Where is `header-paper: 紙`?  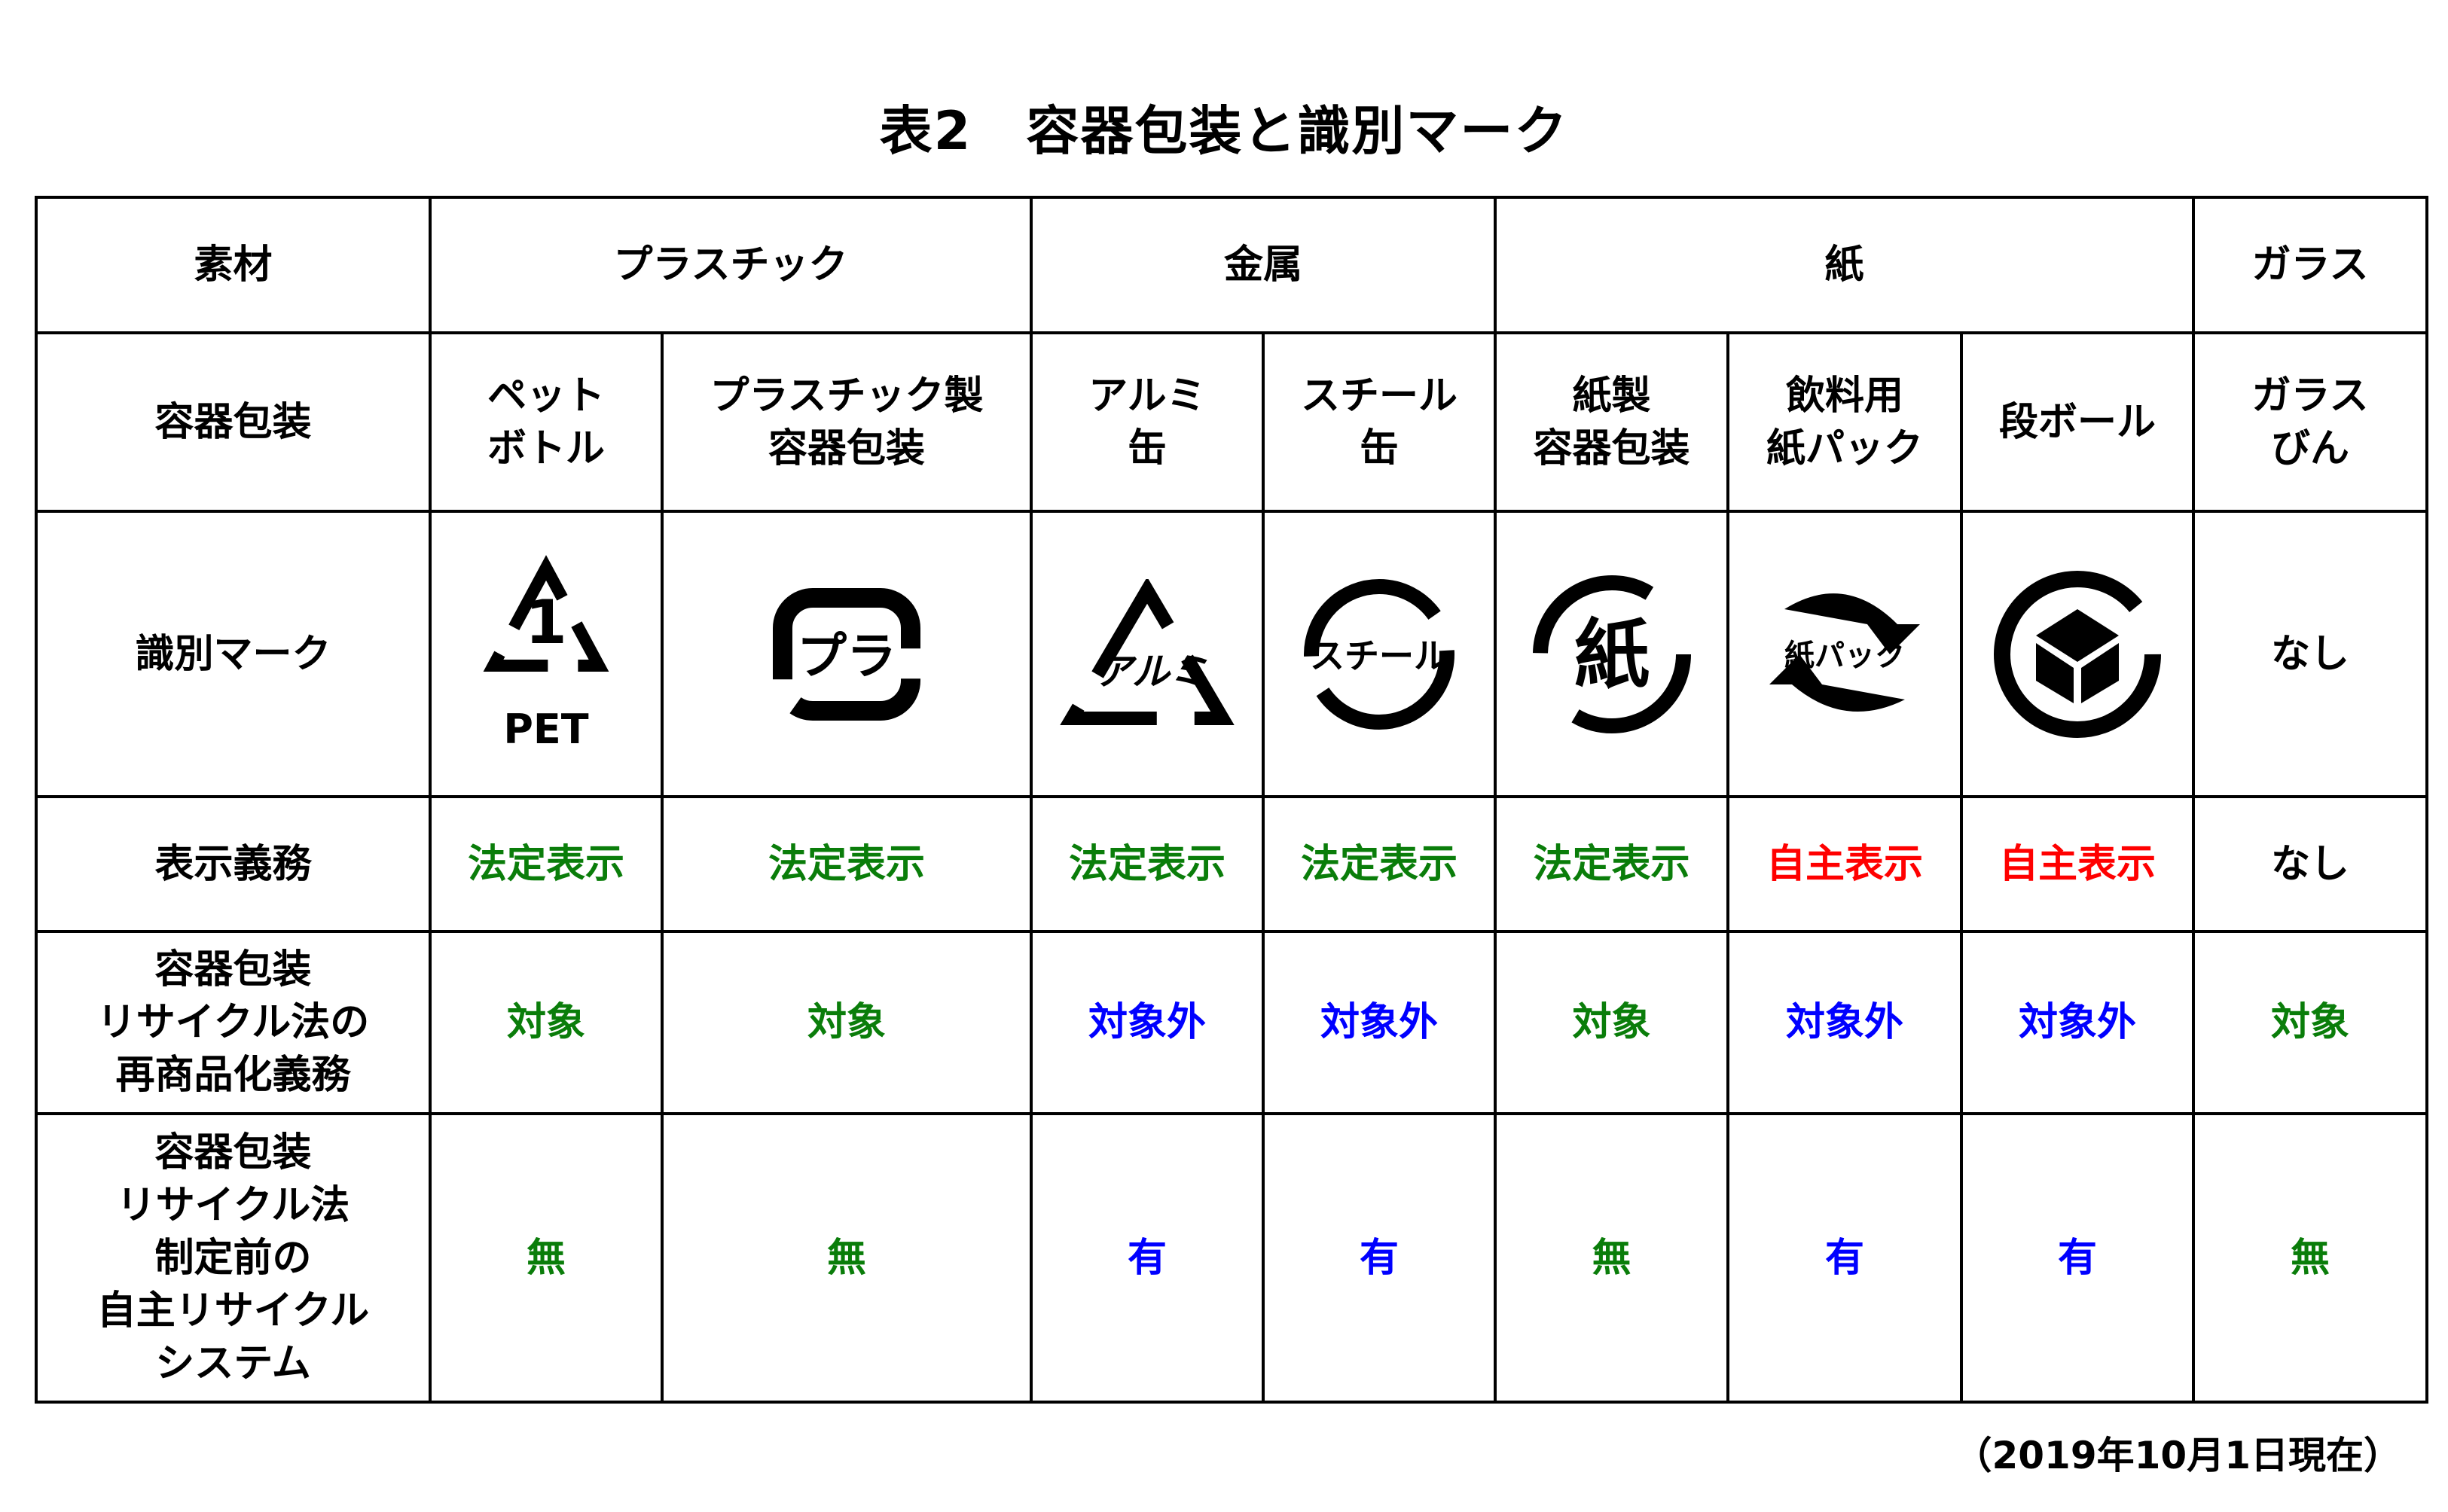
header-paper: 紙 is located at coordinates (1845, 265).